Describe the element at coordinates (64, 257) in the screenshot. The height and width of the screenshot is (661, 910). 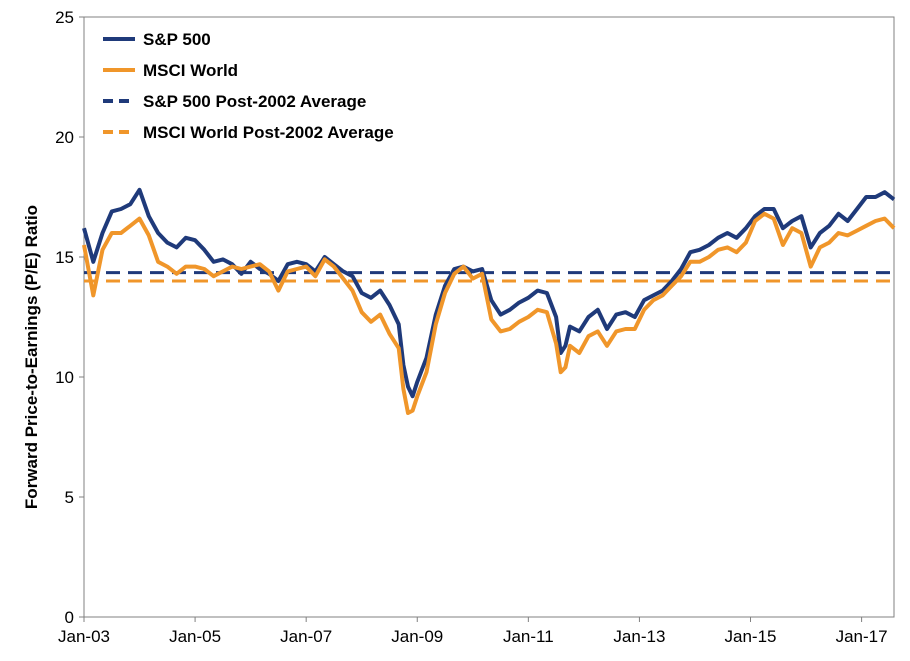
I see `y-tick-label: 15` at that location.